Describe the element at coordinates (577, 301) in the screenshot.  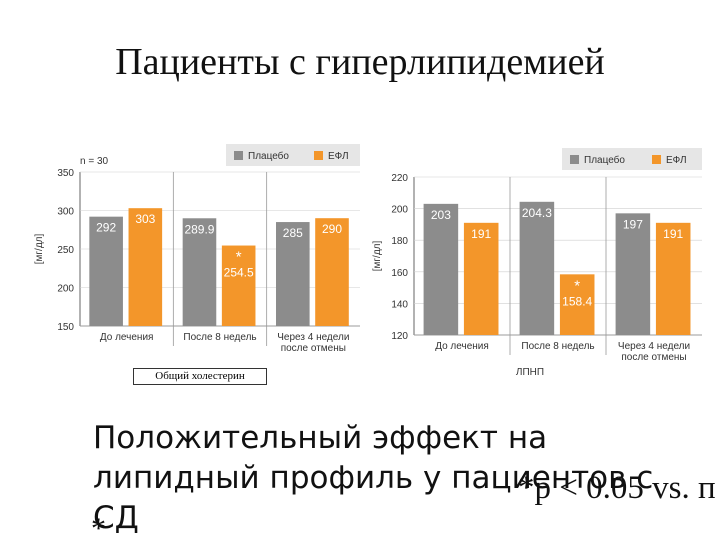
I see `bar-value-label: 158.4` at that location.